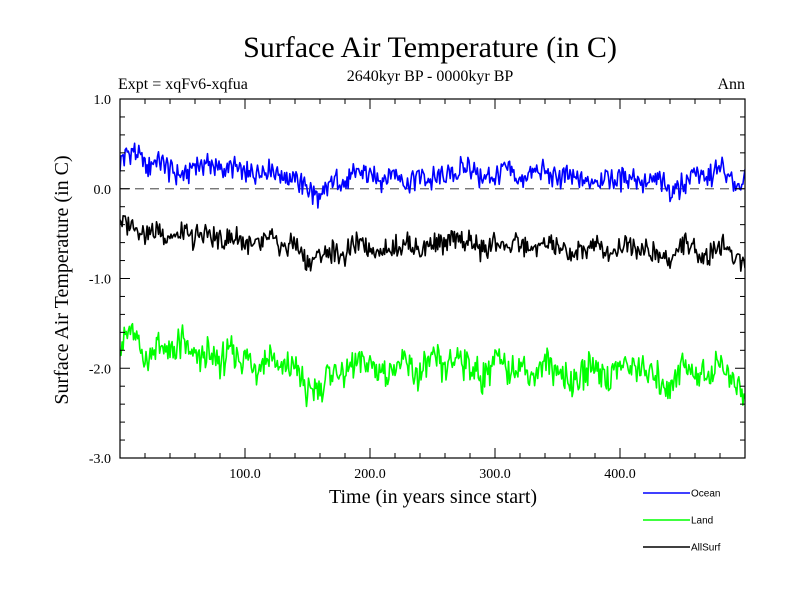 This screenshot has width=800, height=600. I want to click on series-line-ocean, so click(432, 175).